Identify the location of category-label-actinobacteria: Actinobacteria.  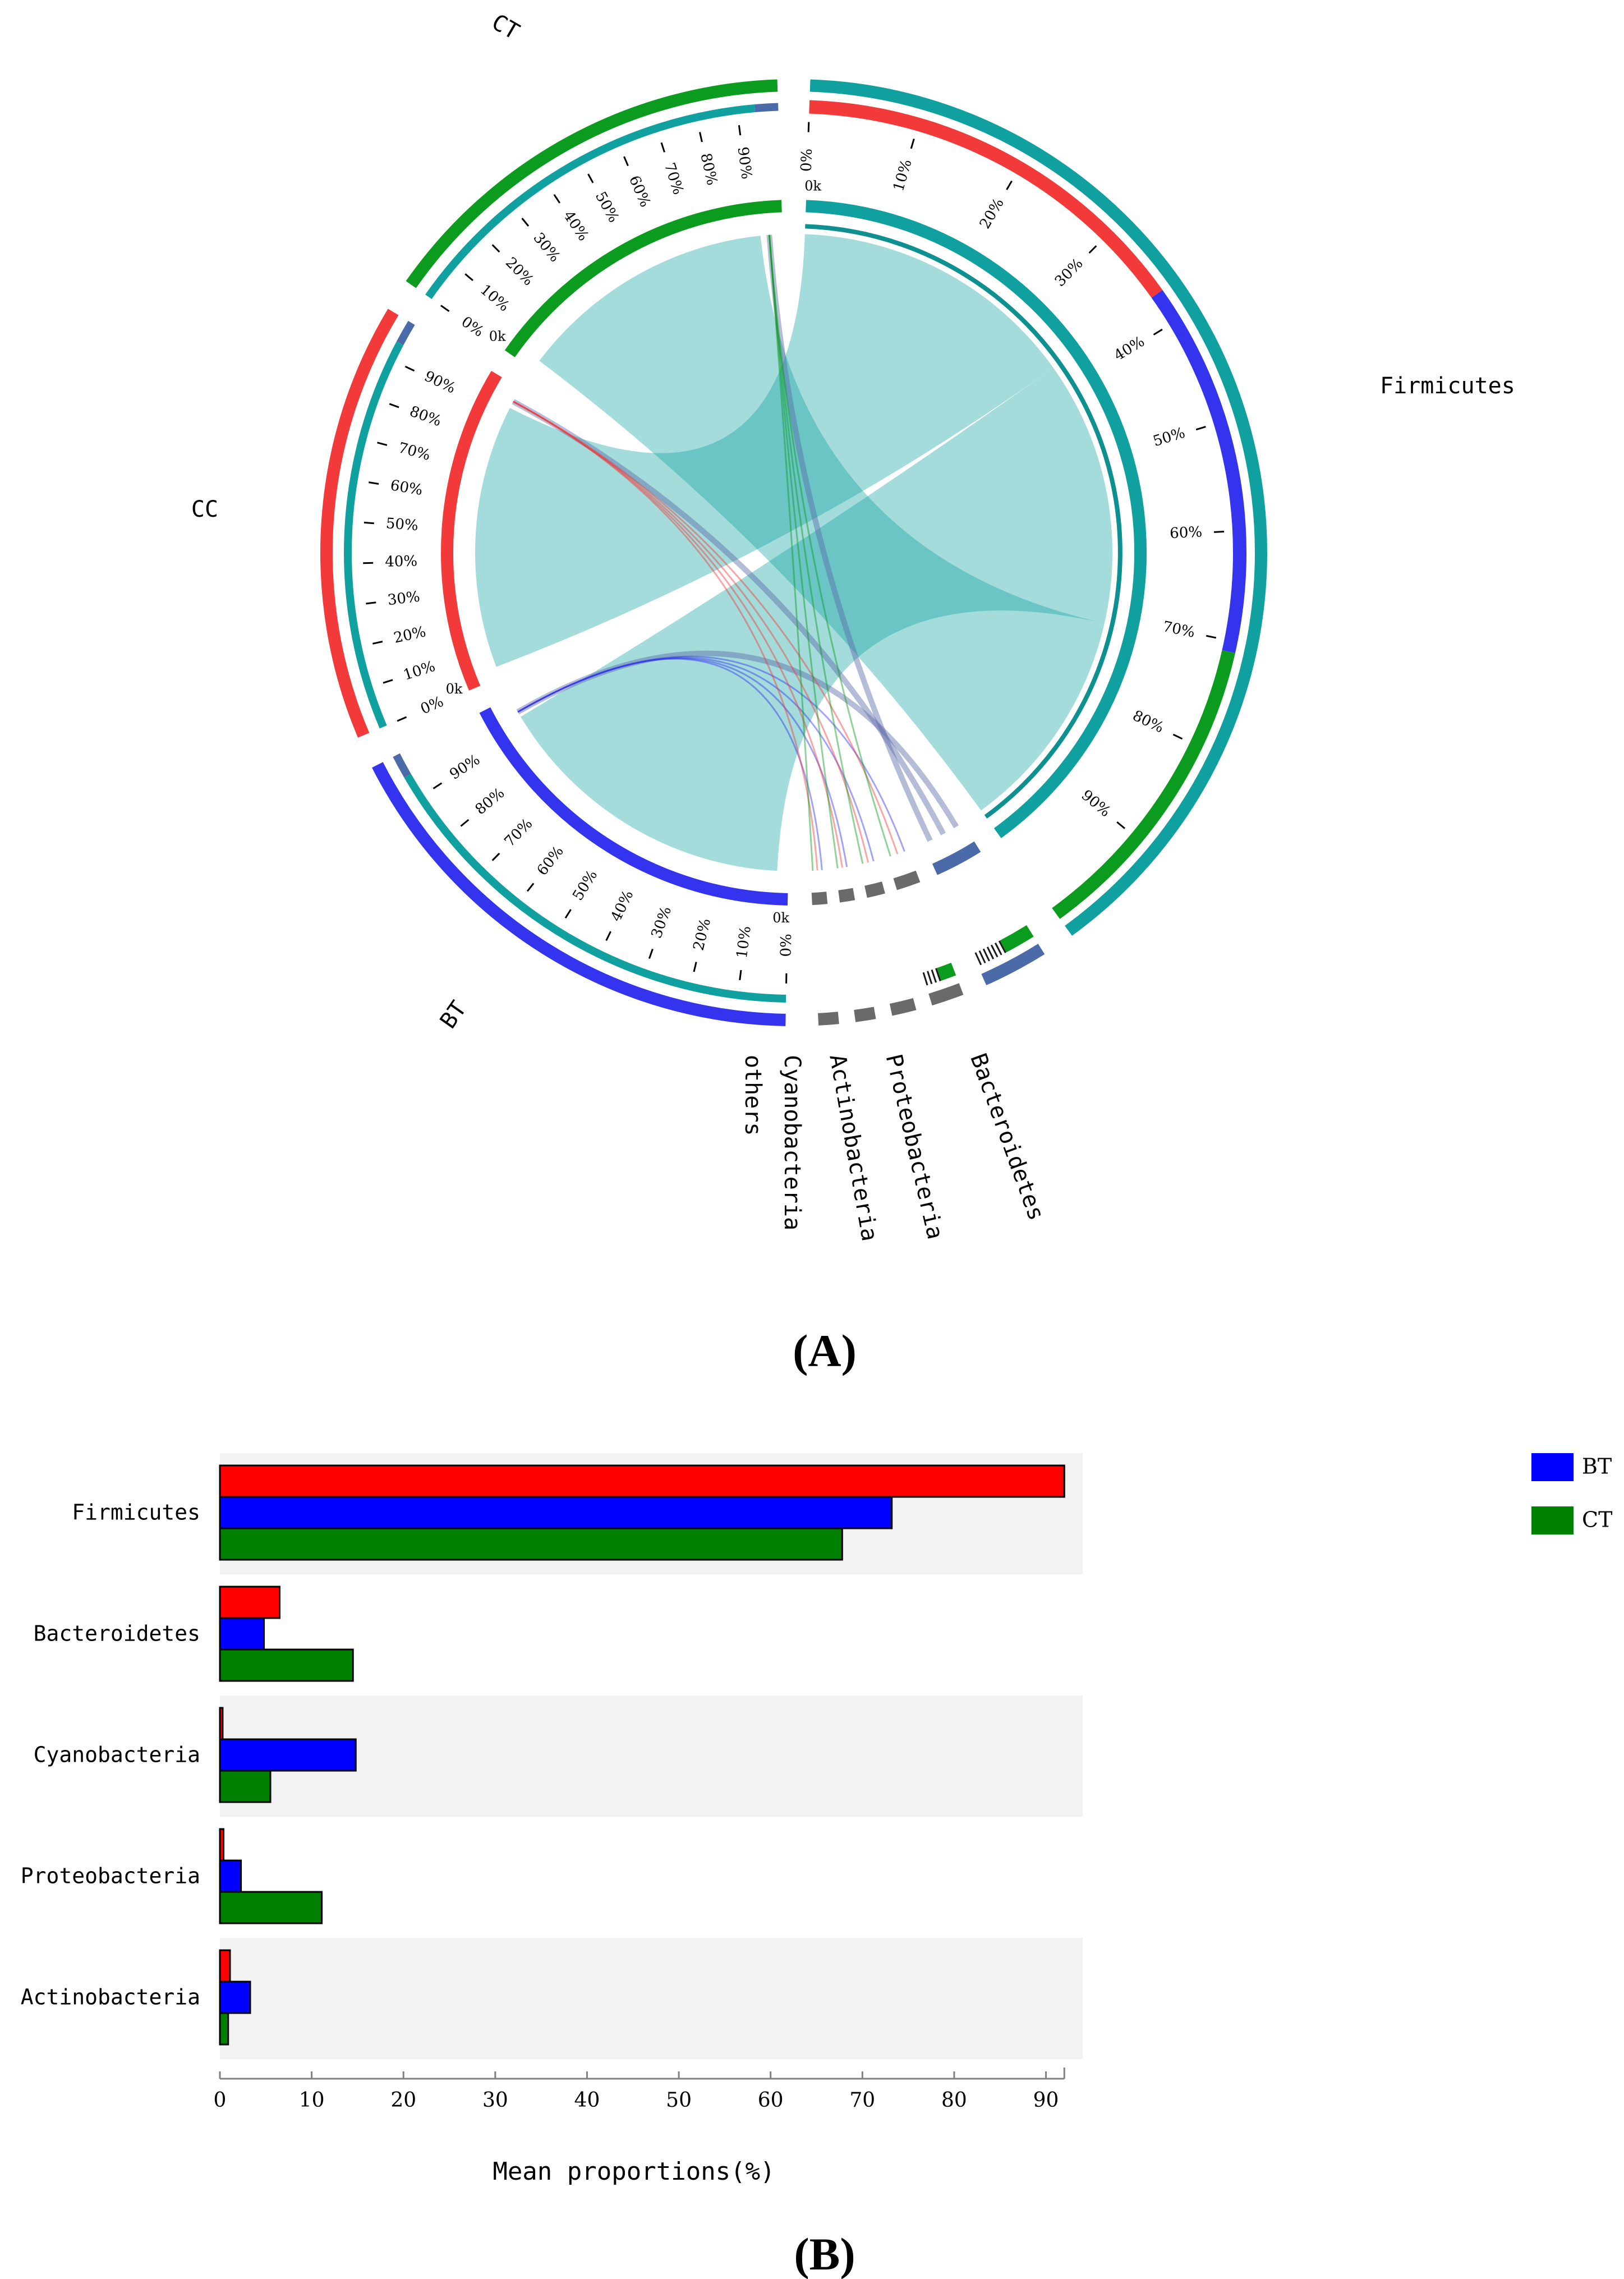
(111, 1997).